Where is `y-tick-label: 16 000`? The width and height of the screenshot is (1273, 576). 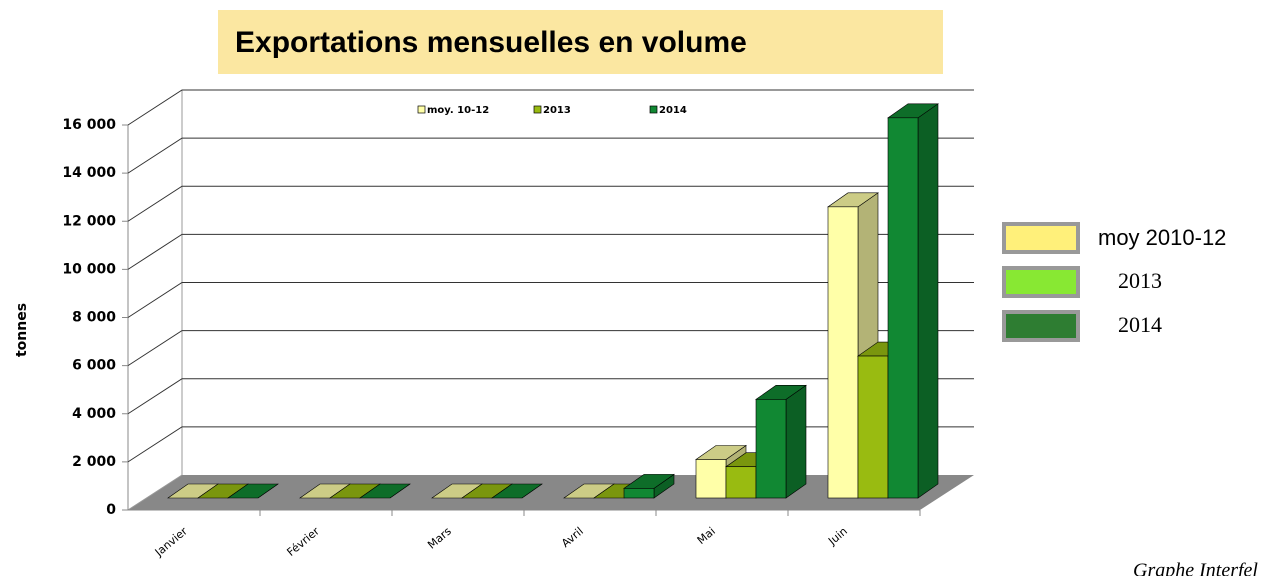 y-tick-label: 16 000 is located at coordinates (89, 125).